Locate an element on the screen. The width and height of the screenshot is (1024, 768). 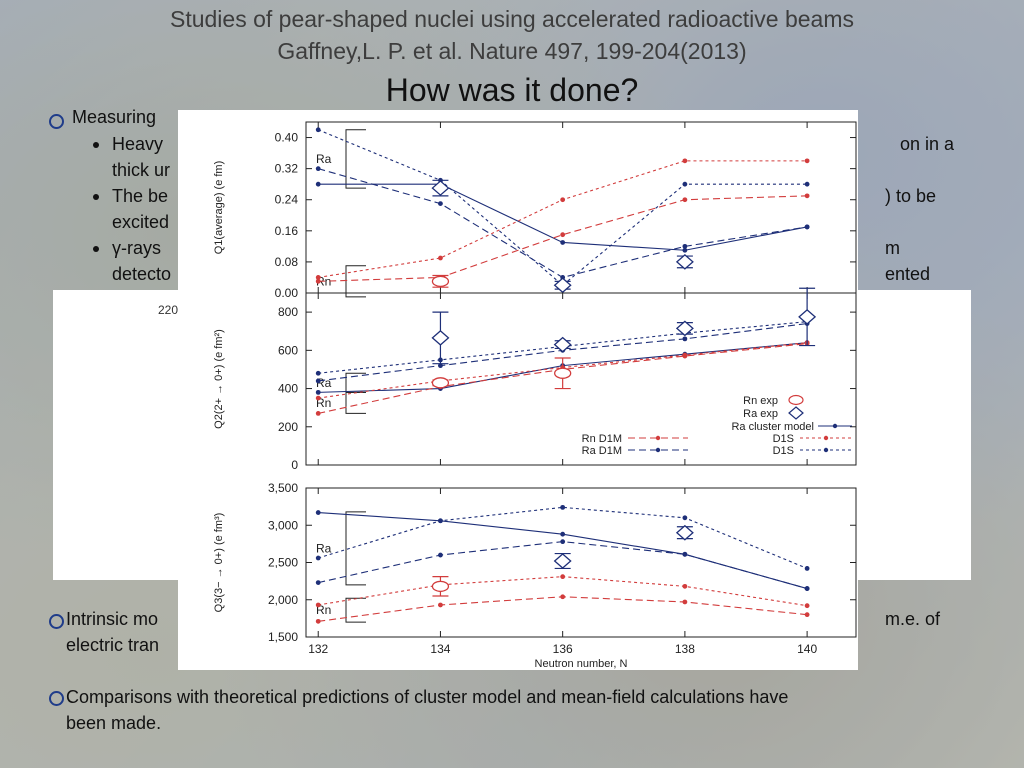
x-tick-label: 136 is located at coordinates (563, 649).